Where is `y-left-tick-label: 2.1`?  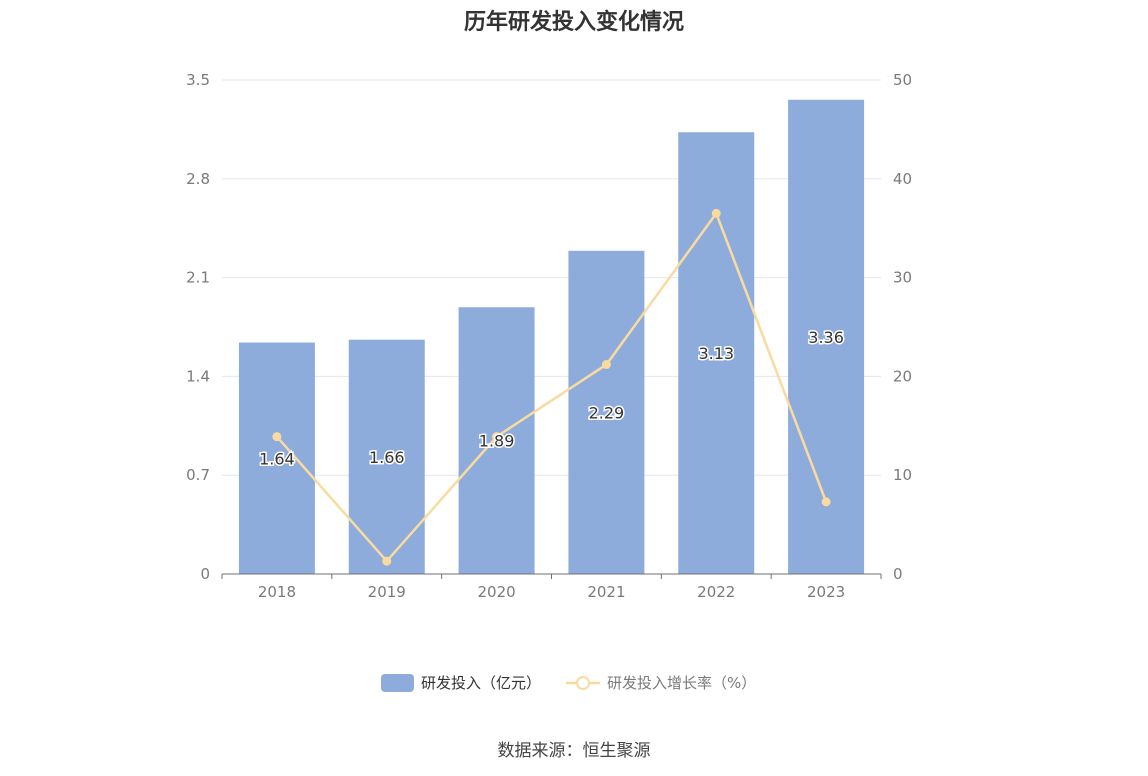
y-left-tick-label: 2.1 is located at coordinates (198, 278).